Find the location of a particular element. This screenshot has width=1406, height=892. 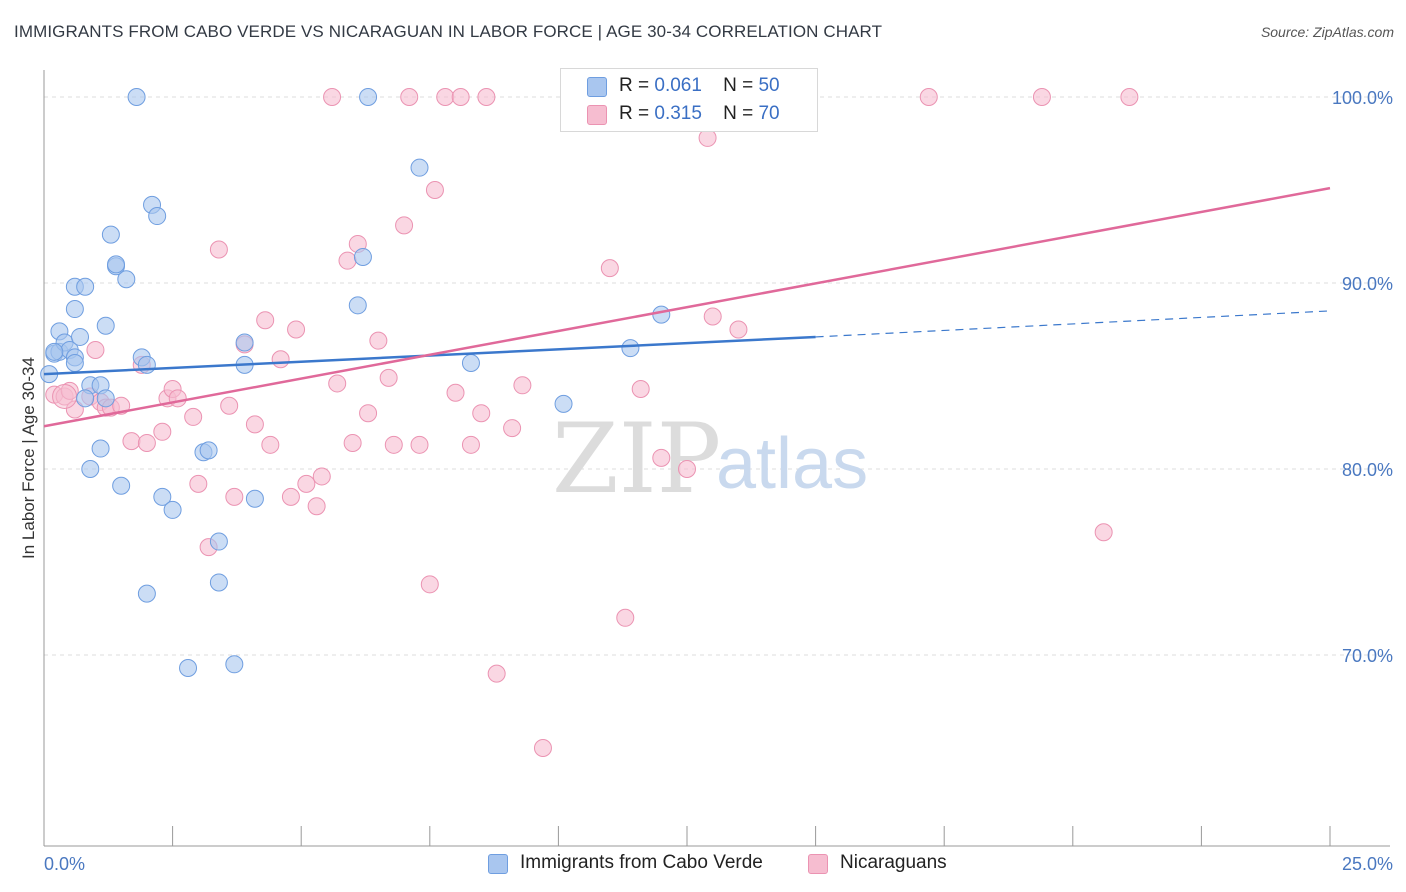

legend-n-value: 70 is located at coordinates (769, 113).